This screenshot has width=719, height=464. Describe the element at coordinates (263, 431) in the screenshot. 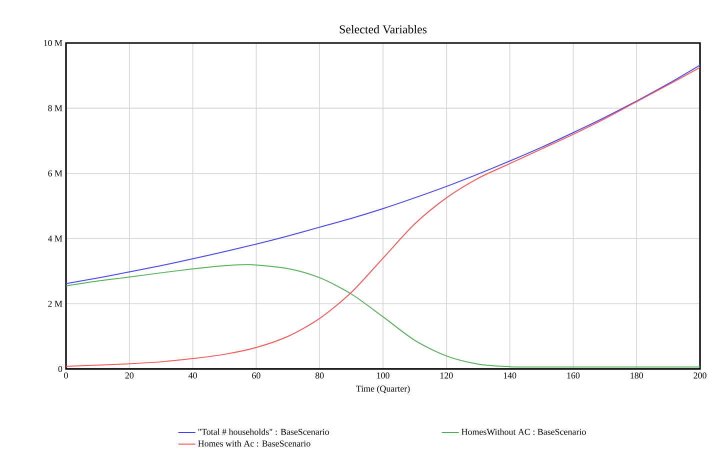

I see `legend-label: "Total # households" : BaseScenario` at that location.